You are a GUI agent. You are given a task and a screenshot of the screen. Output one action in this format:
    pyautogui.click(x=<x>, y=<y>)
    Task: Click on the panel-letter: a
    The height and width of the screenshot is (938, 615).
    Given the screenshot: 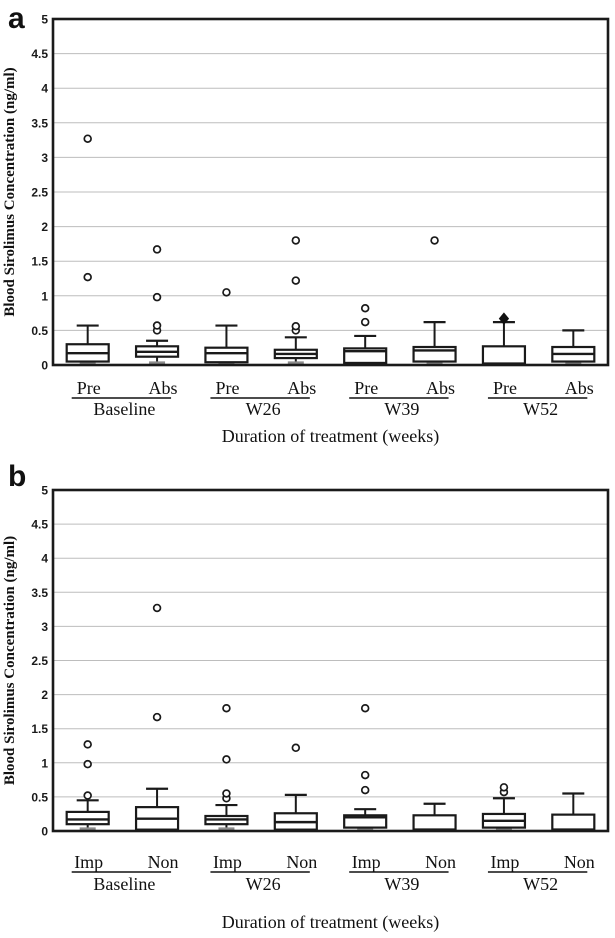 What is the action you would take?
    pyautogui.click(x=16, y=18)
    